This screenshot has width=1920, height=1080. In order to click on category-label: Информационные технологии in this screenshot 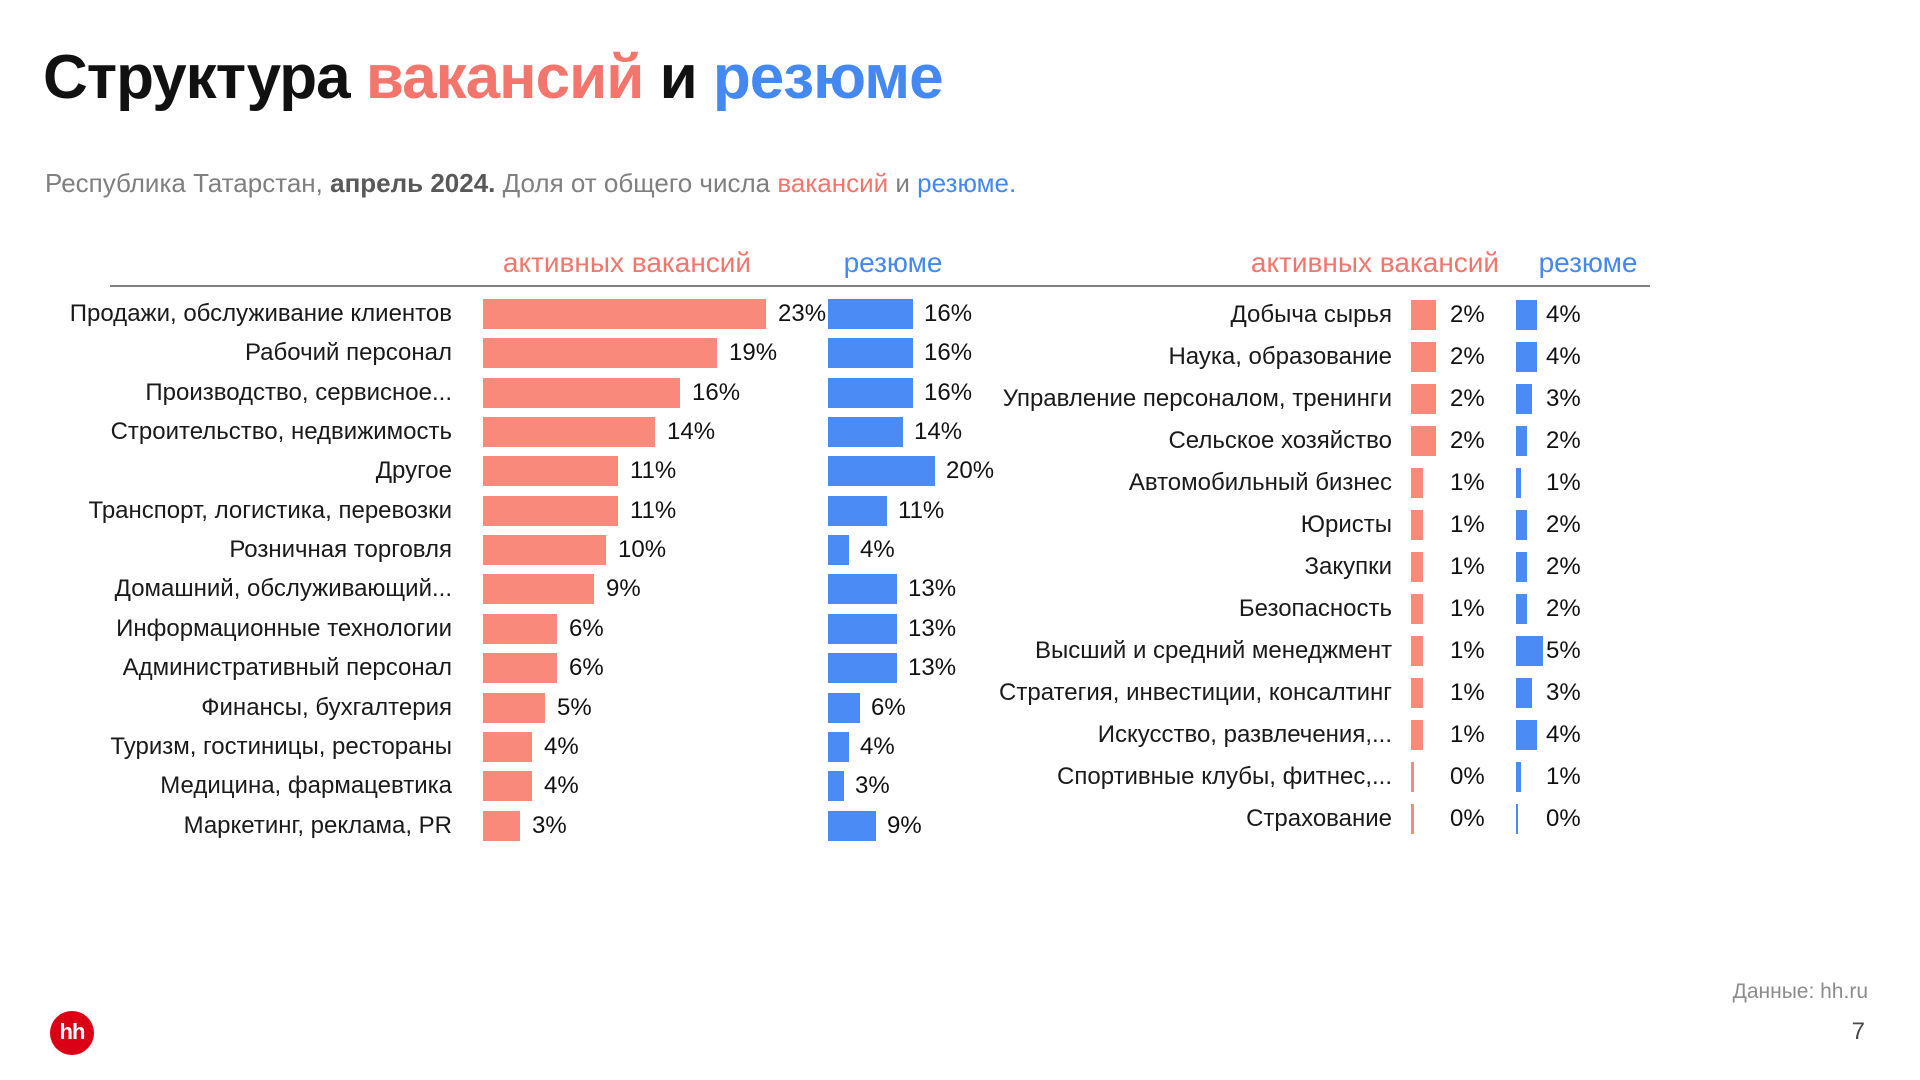, I will do `click(284, 628)`.